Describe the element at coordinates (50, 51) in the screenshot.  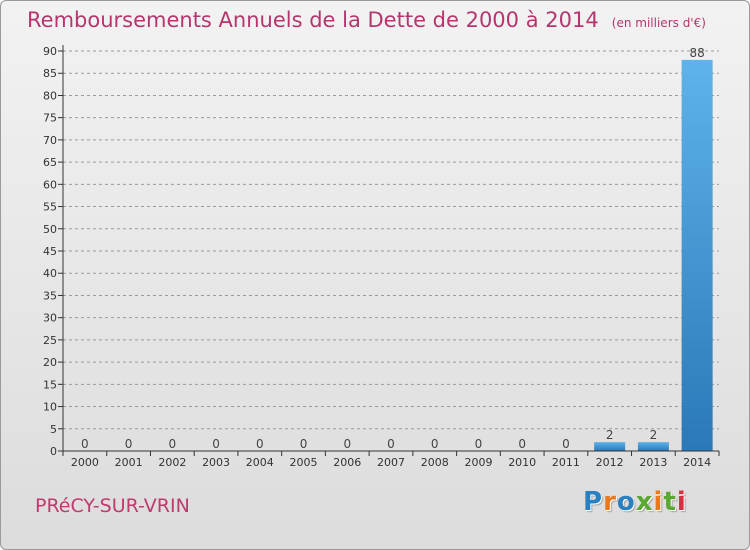
I see `y-tick-label: 90` at that location.